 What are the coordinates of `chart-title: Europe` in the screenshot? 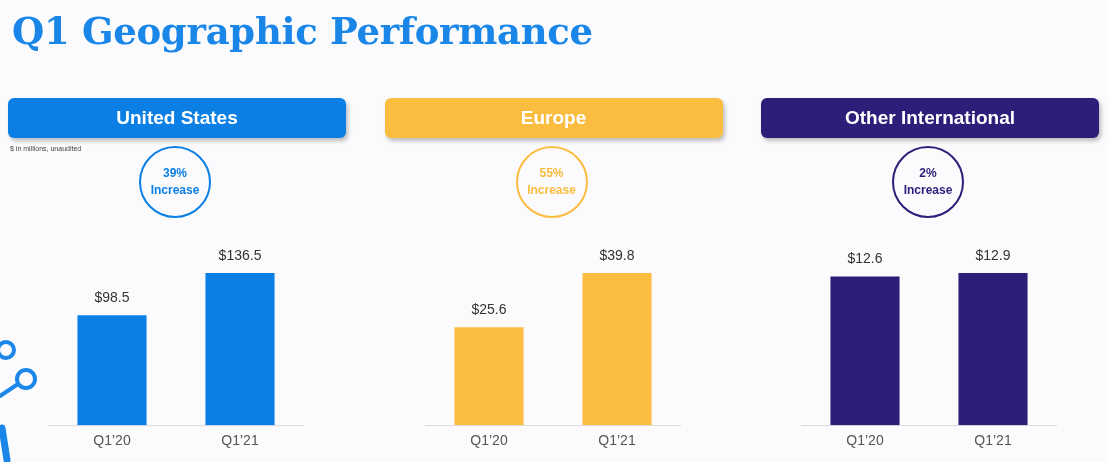 It's located at (553, 118).